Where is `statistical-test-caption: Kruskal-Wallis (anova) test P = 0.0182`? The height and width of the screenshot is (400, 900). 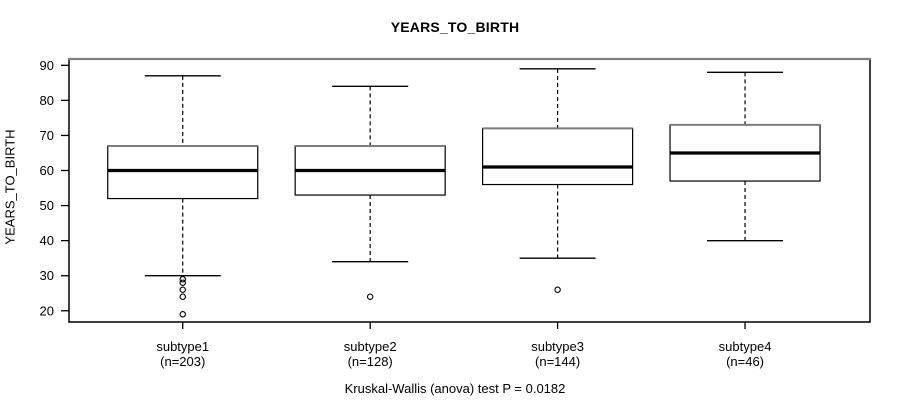 statistical-test-caption: Kruskal-Wallis (anova) test P = 0.0182 is located at coordinates (455, 388).